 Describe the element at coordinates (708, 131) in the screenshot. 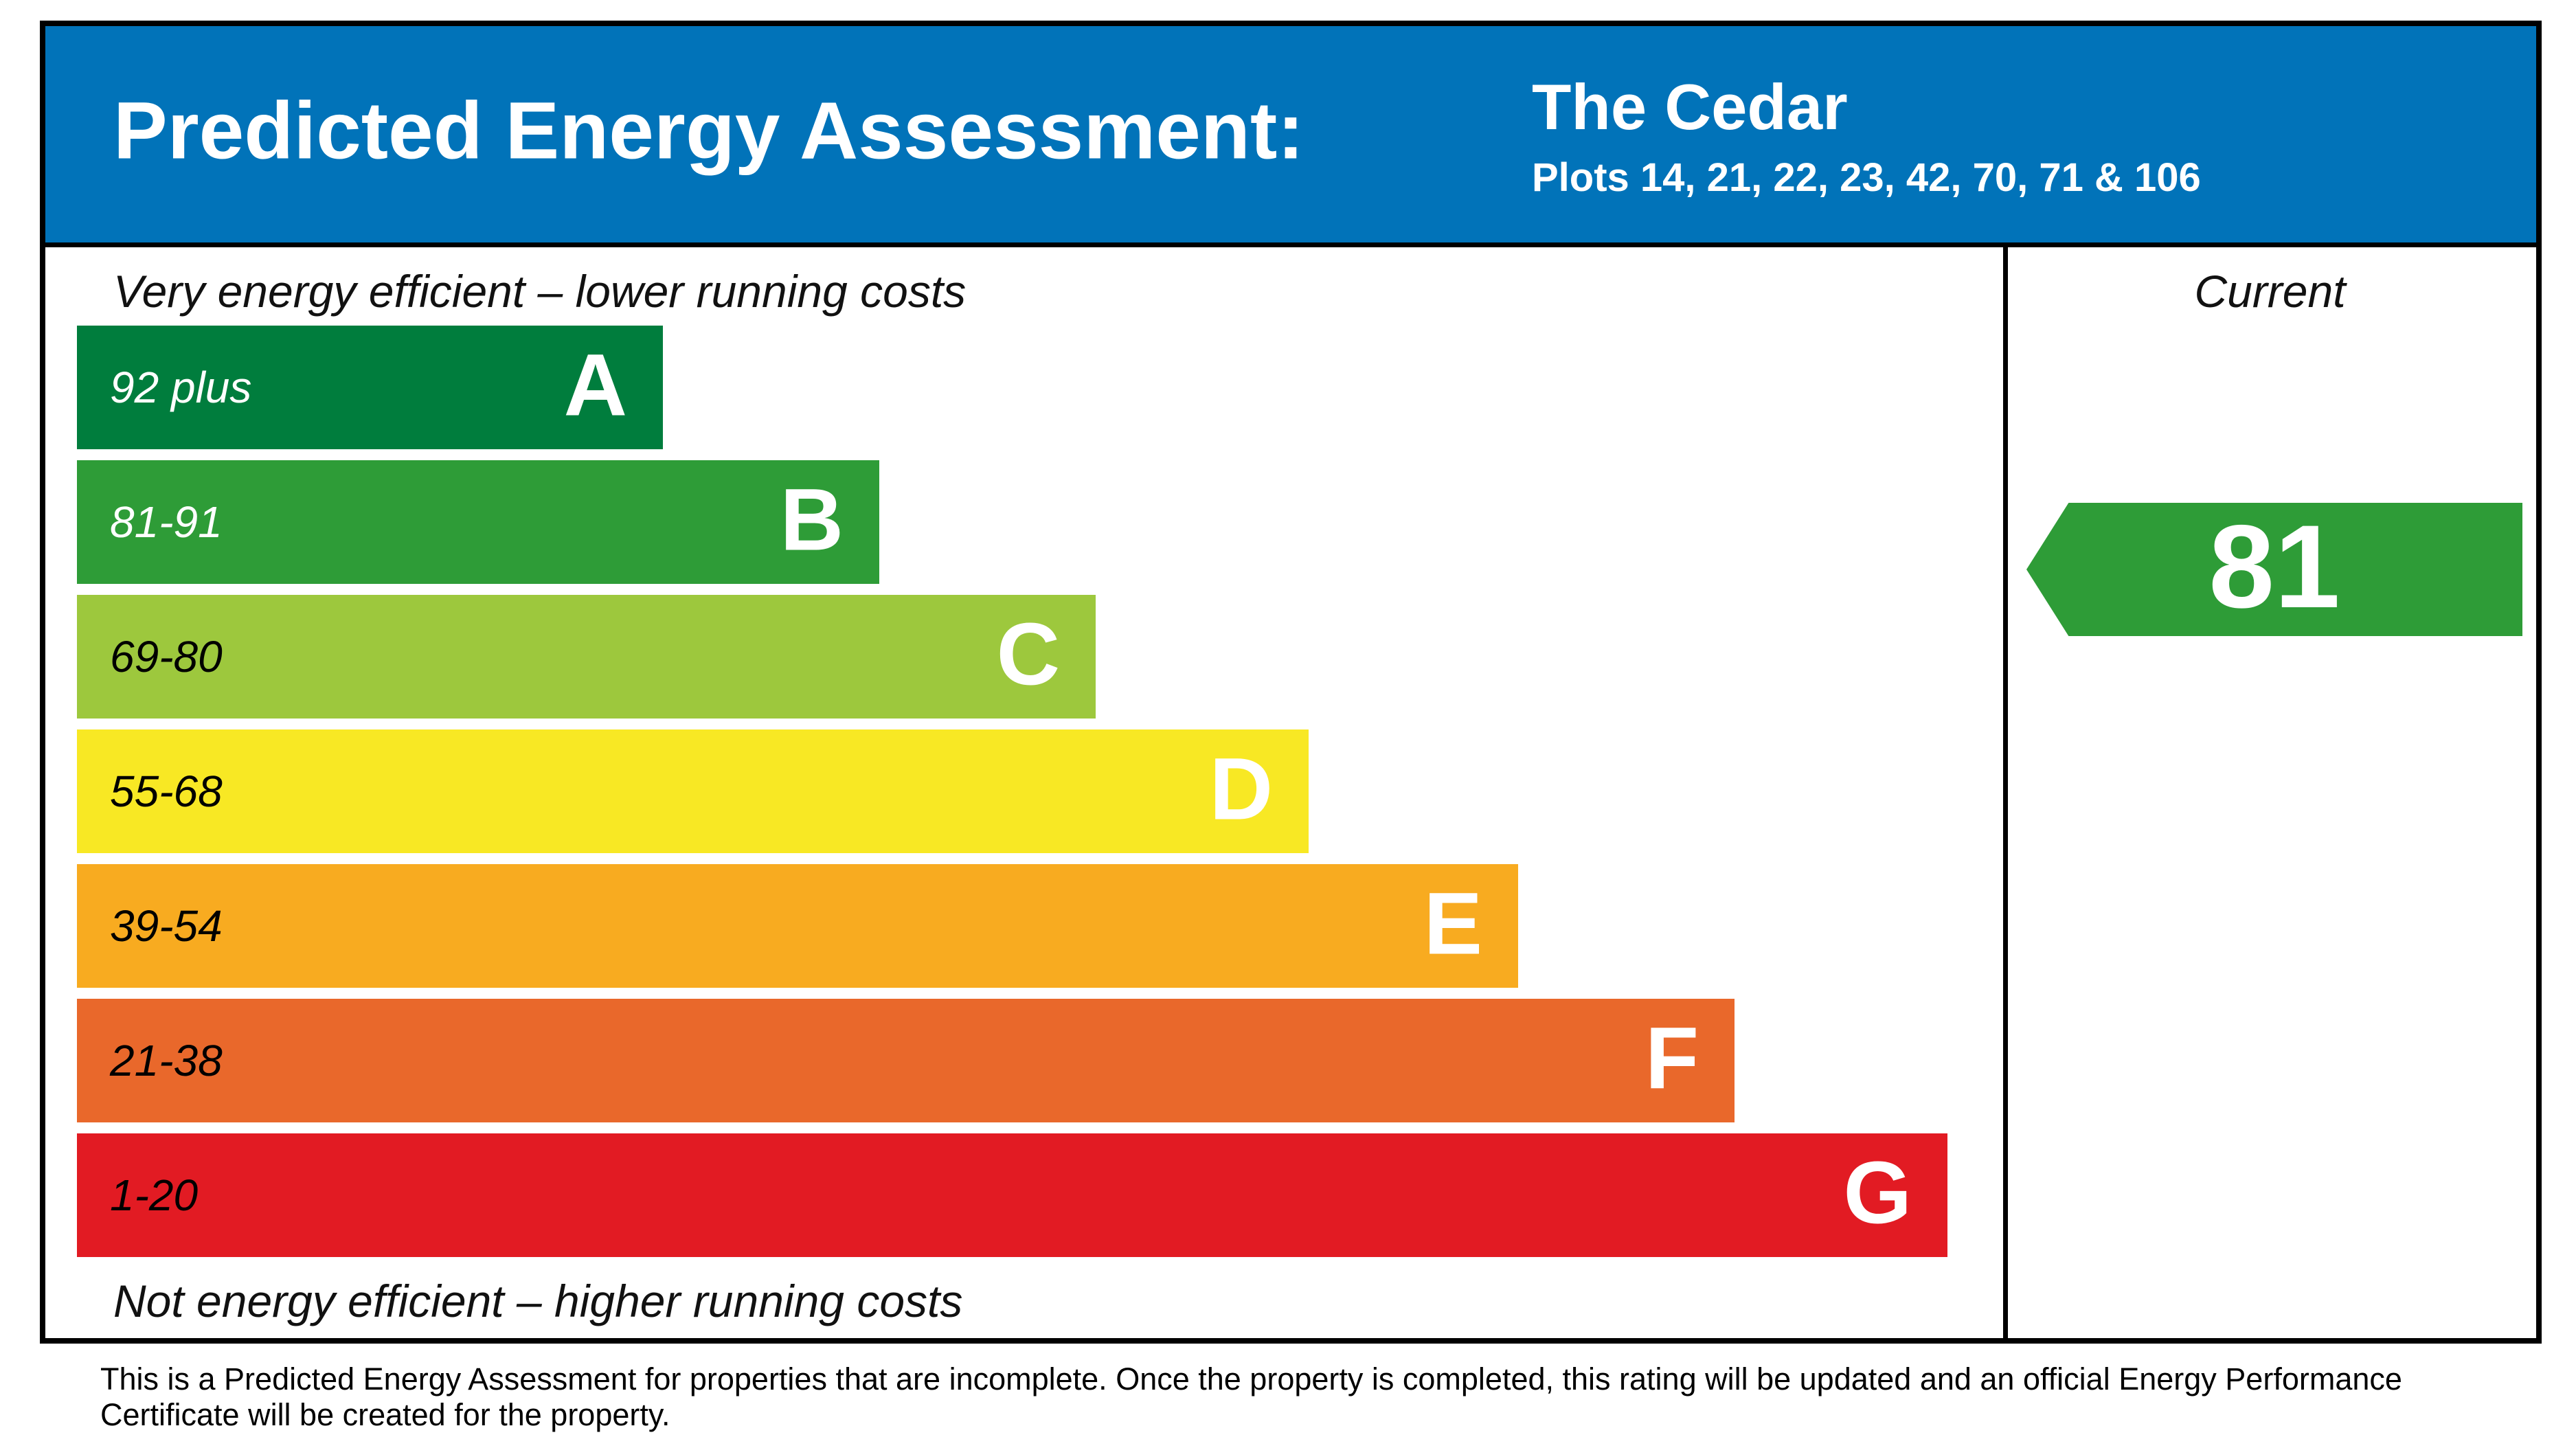

I see `page-title: Predicted Energy Assessment:` at that location.